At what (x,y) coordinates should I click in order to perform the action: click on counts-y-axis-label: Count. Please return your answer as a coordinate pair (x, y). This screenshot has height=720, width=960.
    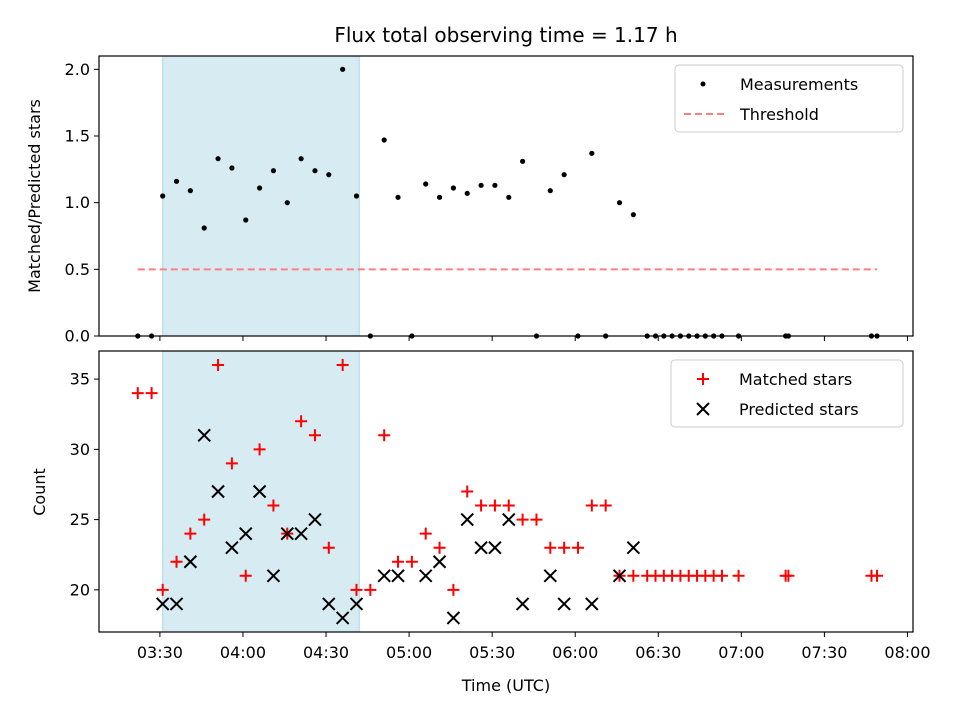
    Looking at the image, I should click on (39, 492).